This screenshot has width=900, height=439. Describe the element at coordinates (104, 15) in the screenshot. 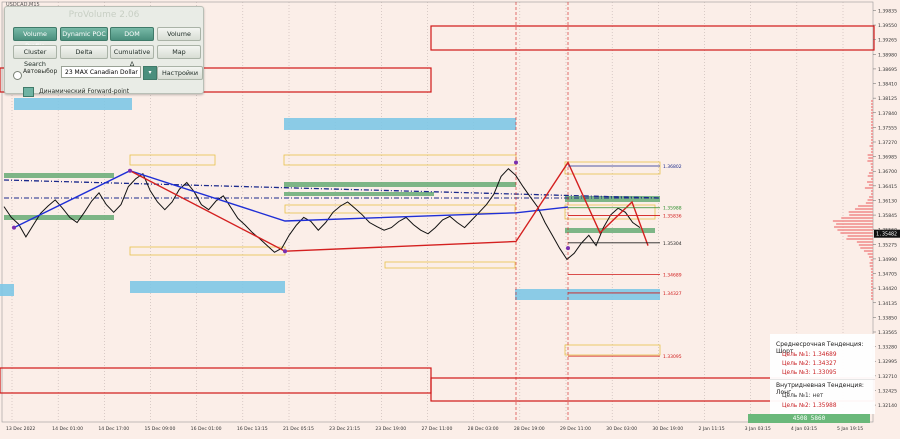

I see `panel-title: ProVolume 2.06` at that location.